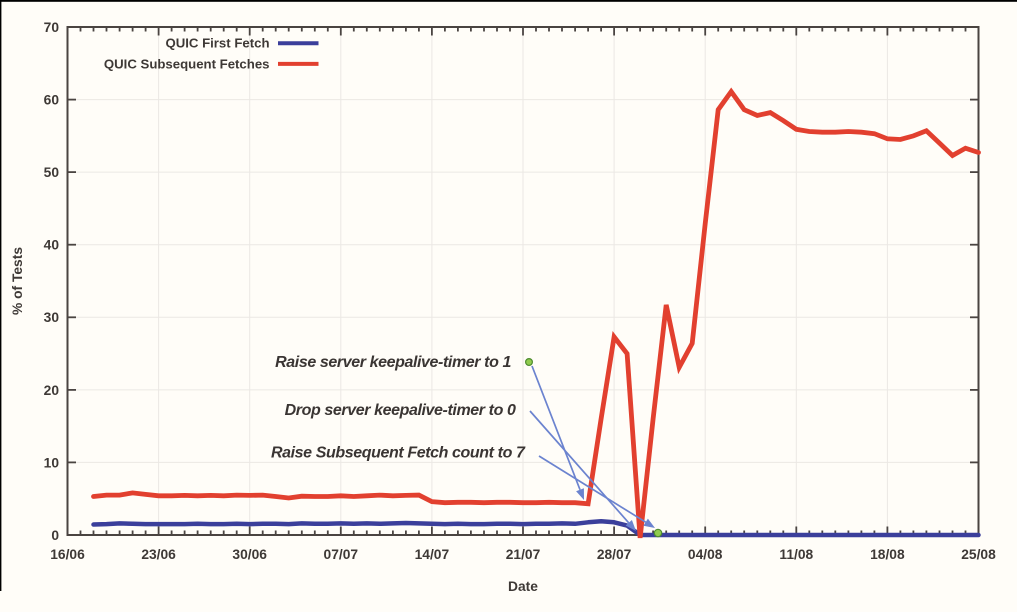 This screenshot has height=612, width=1017. I want to click on svg-text: 50, so click(52, 172).